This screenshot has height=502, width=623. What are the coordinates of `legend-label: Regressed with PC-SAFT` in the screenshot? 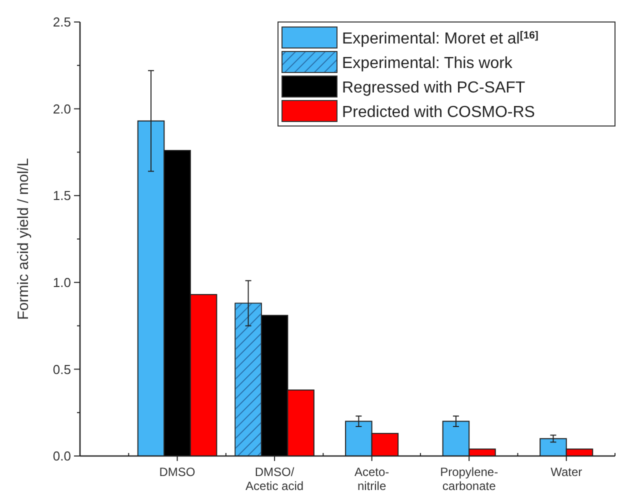 It's located at (434, 88).